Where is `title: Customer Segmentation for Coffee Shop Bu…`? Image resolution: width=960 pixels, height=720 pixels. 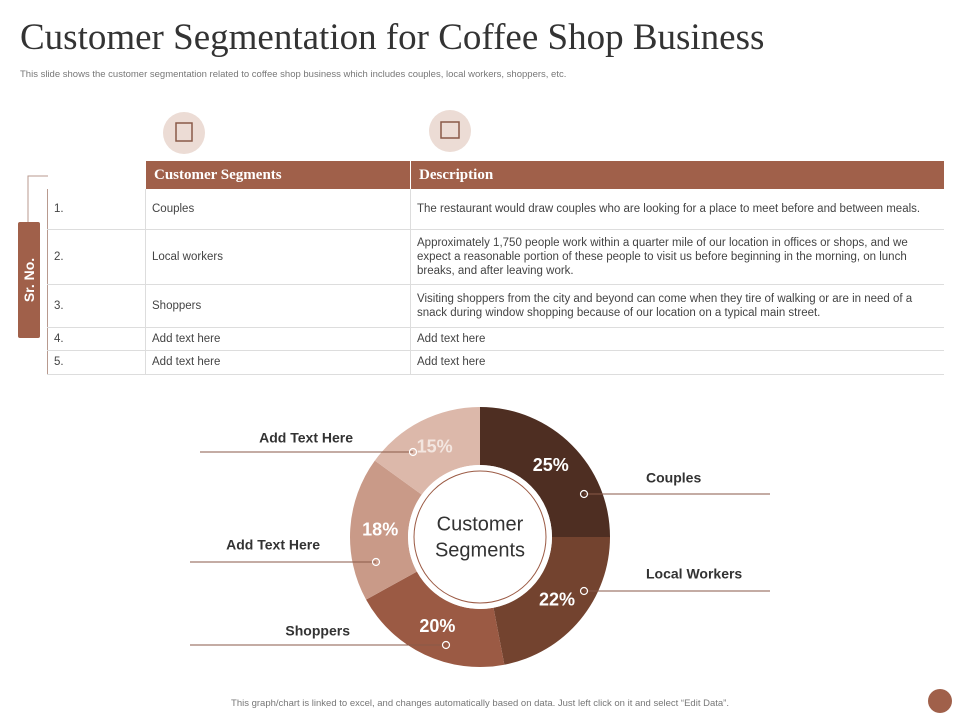
title: Customer Segmentation for Coffee Shop Bu… is located at coordinates (392, 37).